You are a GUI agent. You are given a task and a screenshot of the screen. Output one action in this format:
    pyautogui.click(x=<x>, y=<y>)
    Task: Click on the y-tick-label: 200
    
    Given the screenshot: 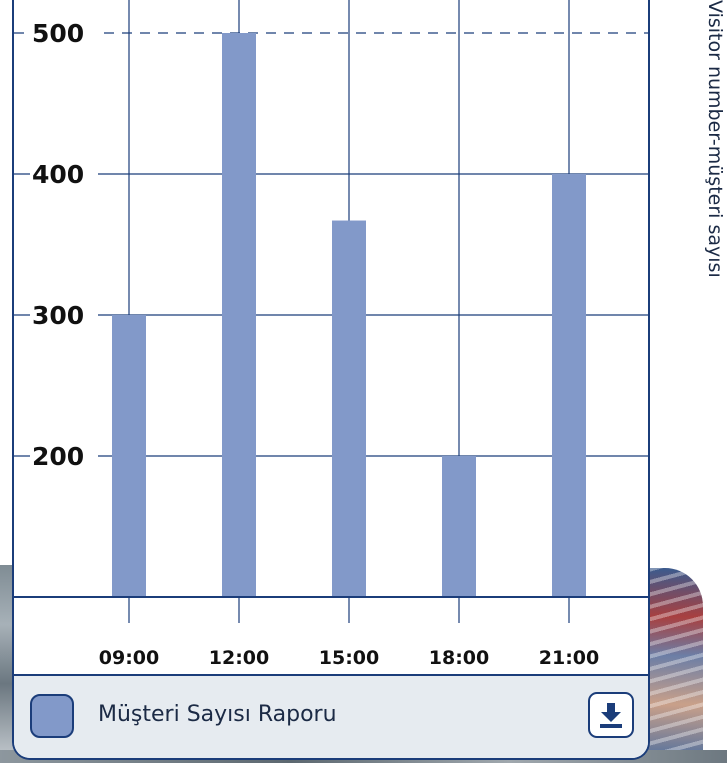 What is the action you would take?
    pyautogui.click(x=58, y=456)
    